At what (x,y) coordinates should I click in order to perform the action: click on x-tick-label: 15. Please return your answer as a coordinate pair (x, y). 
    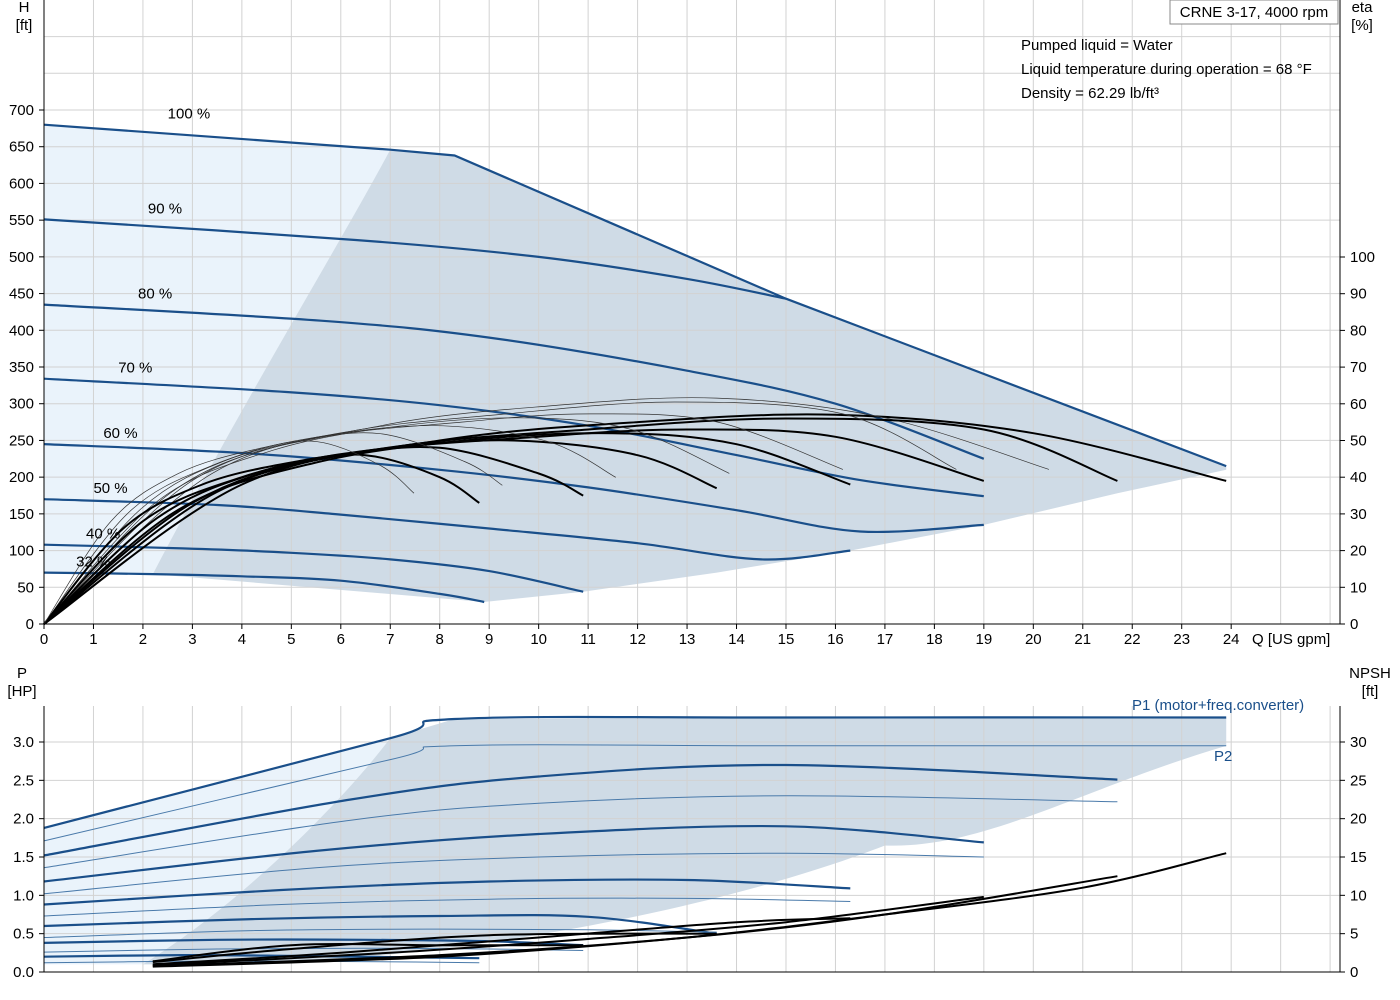
    Looking at the image, I should click on (786, 639).